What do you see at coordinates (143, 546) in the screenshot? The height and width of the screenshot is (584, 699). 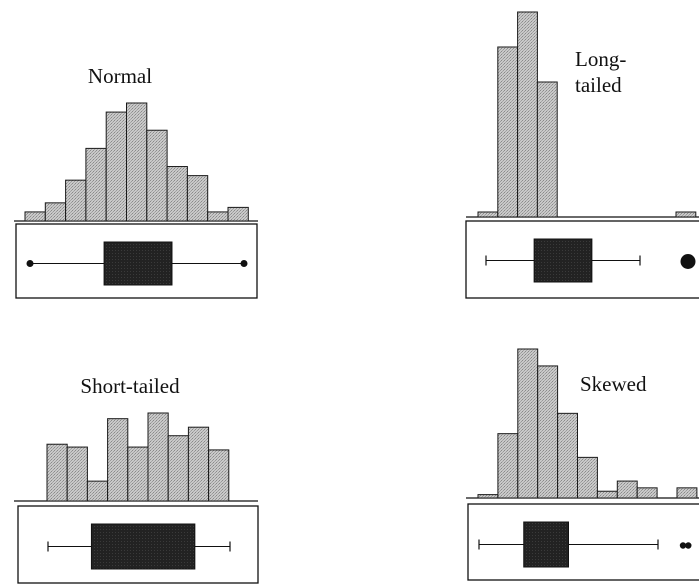 I see `short-tailed-iqr-box` at bounding box center [143, 546].